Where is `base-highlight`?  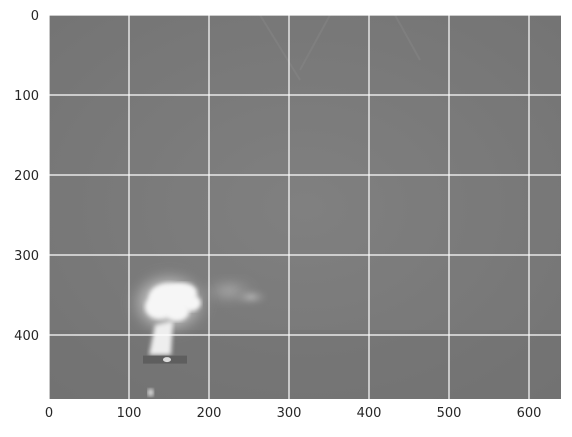 base-highlight is located at coordinates (167, 360).